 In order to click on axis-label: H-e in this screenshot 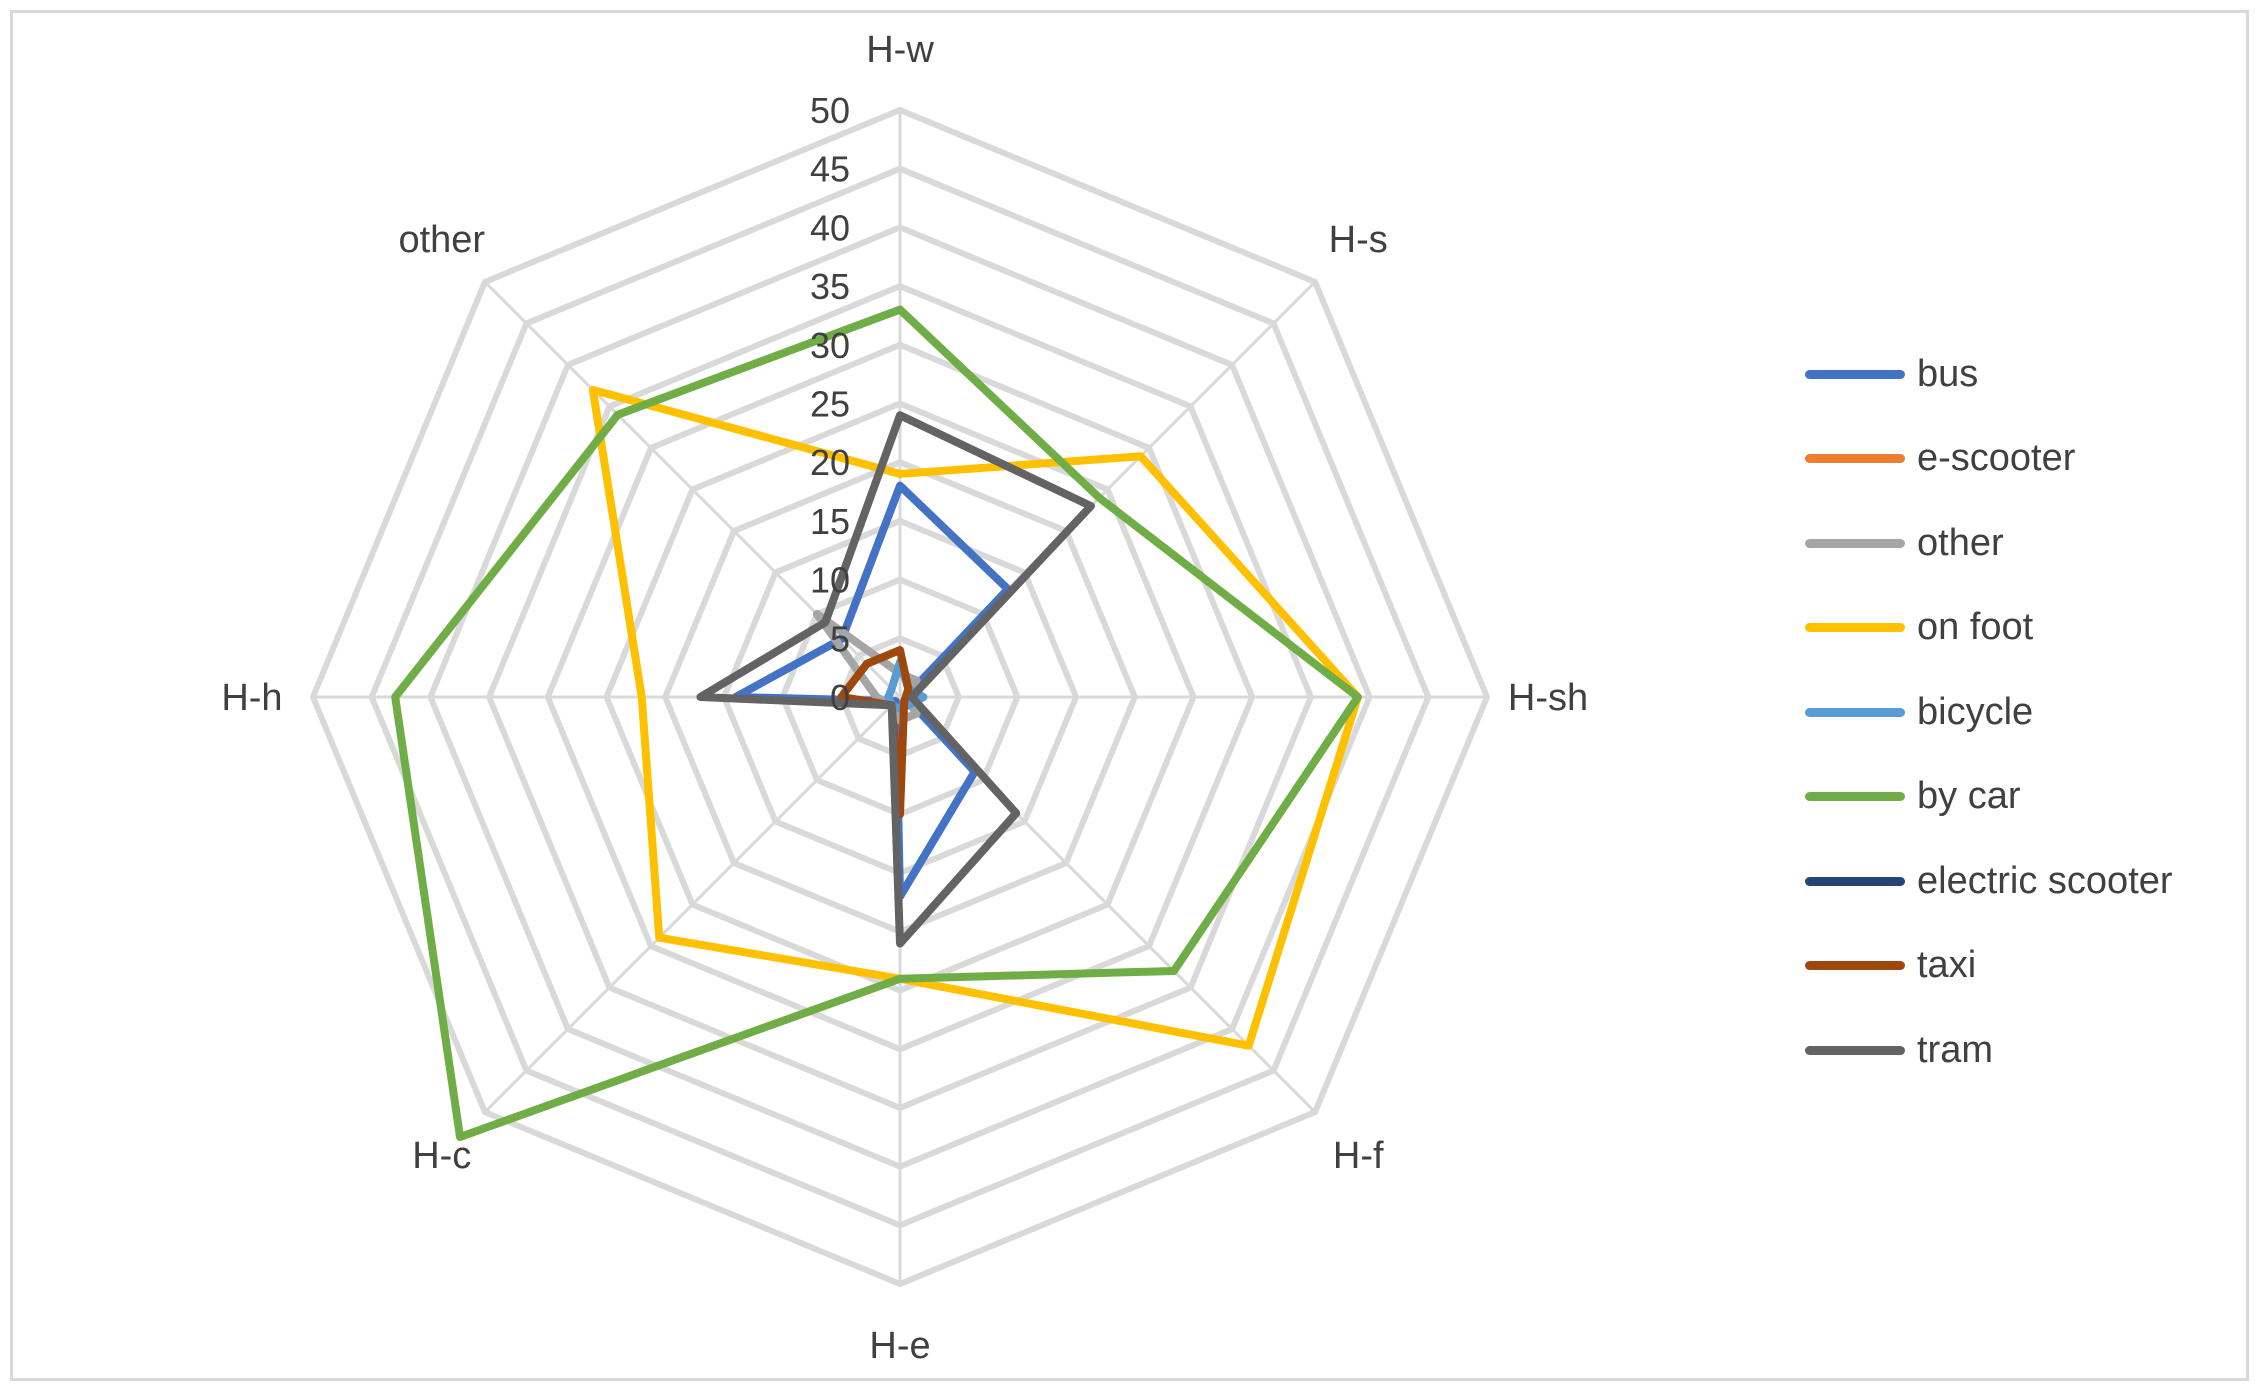, I will do `click(899, 1346)`.